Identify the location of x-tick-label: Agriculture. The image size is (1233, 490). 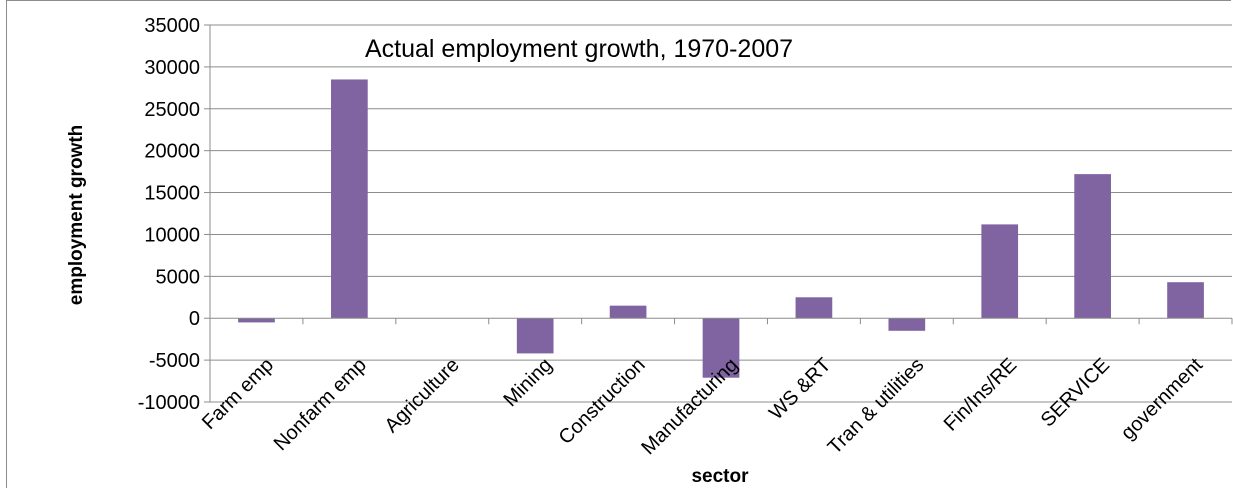
(422, 395).